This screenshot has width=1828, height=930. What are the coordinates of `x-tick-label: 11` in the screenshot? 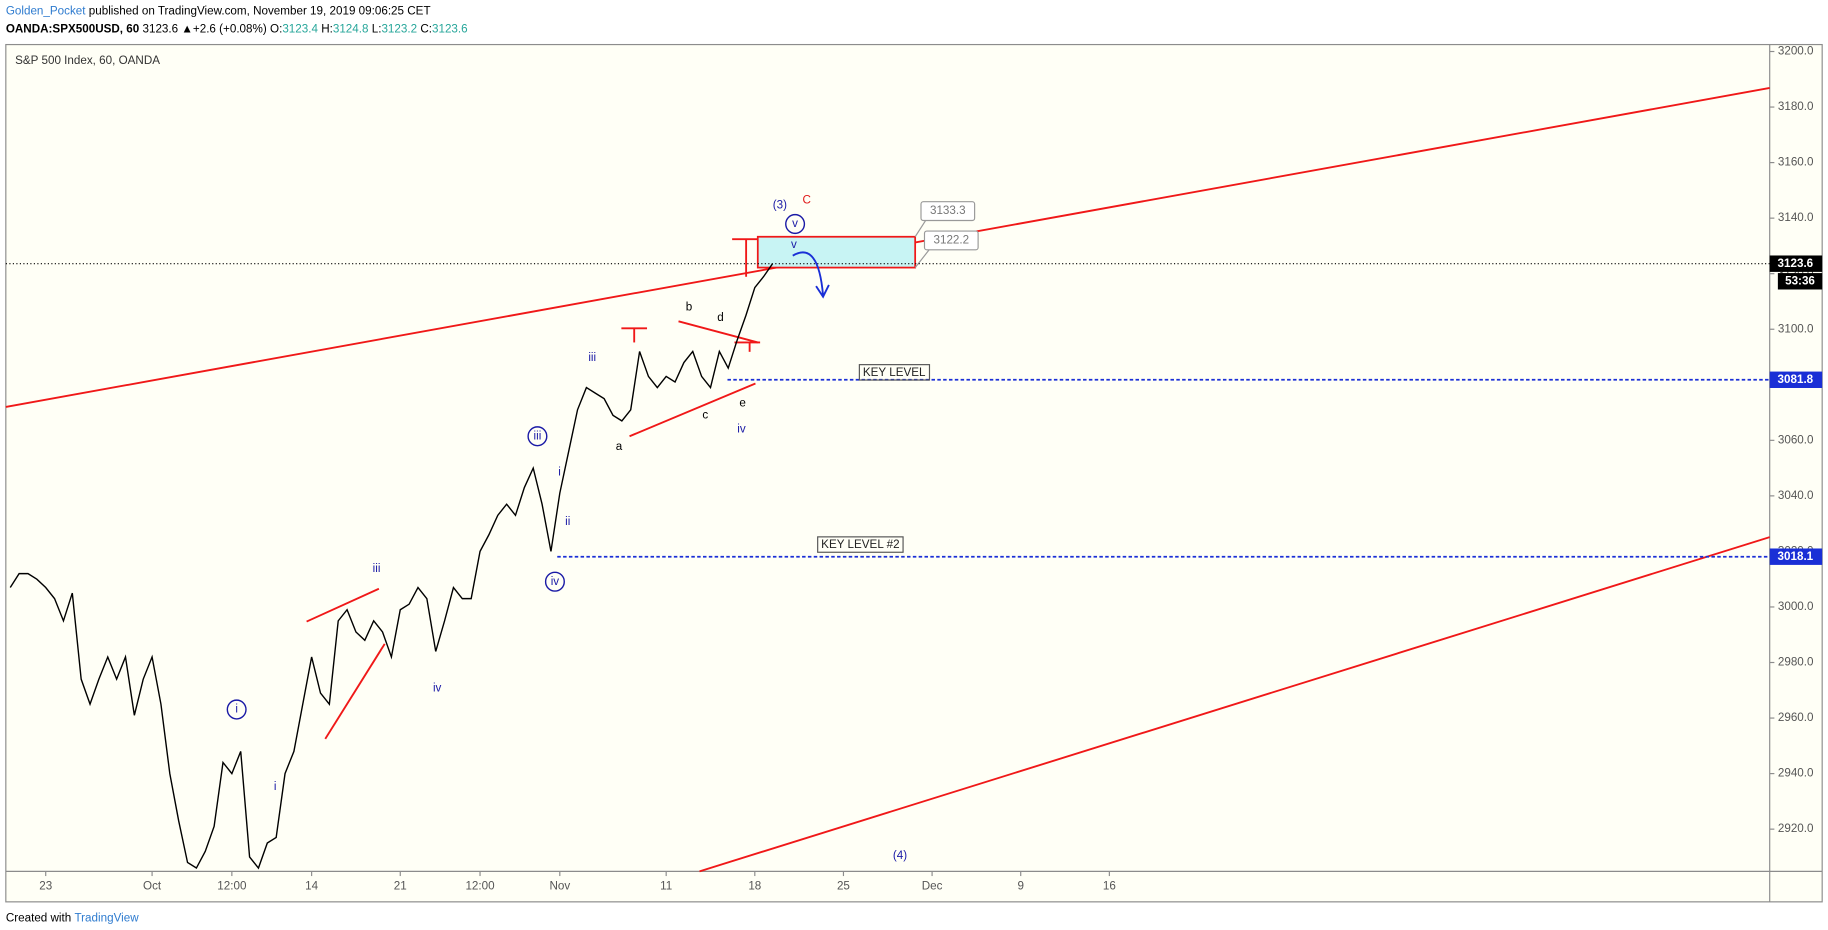 It's located at (666, 886).